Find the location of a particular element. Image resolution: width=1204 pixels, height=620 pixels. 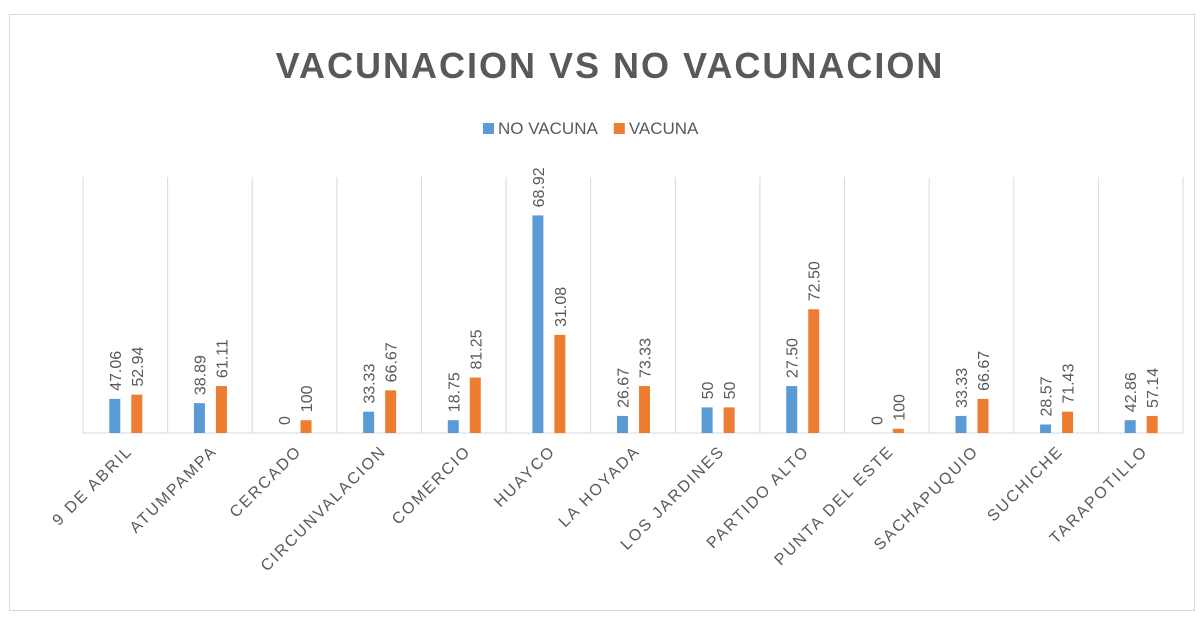

data-label: 27.50 is located at coordinates (793, 358).